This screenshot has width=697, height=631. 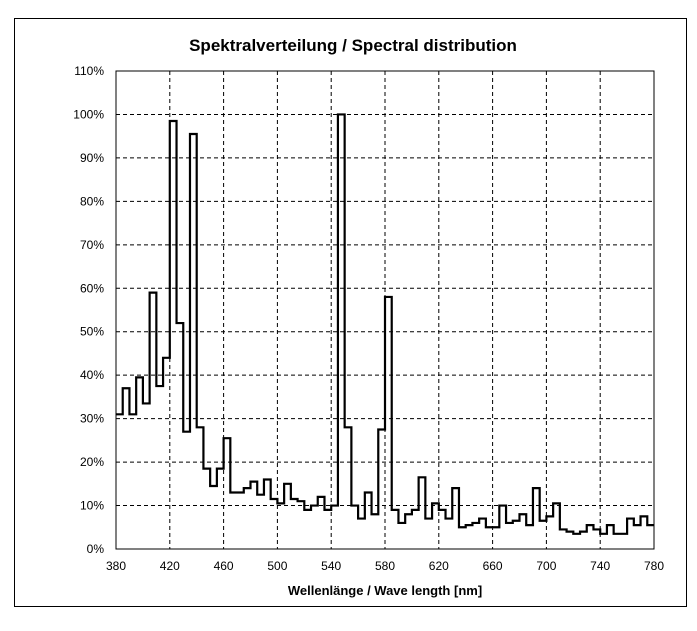 What do you see at coordinates (92, 375) in the screenshot?
I see `y-tick-label: 40%` at bounding box center [92, 375].